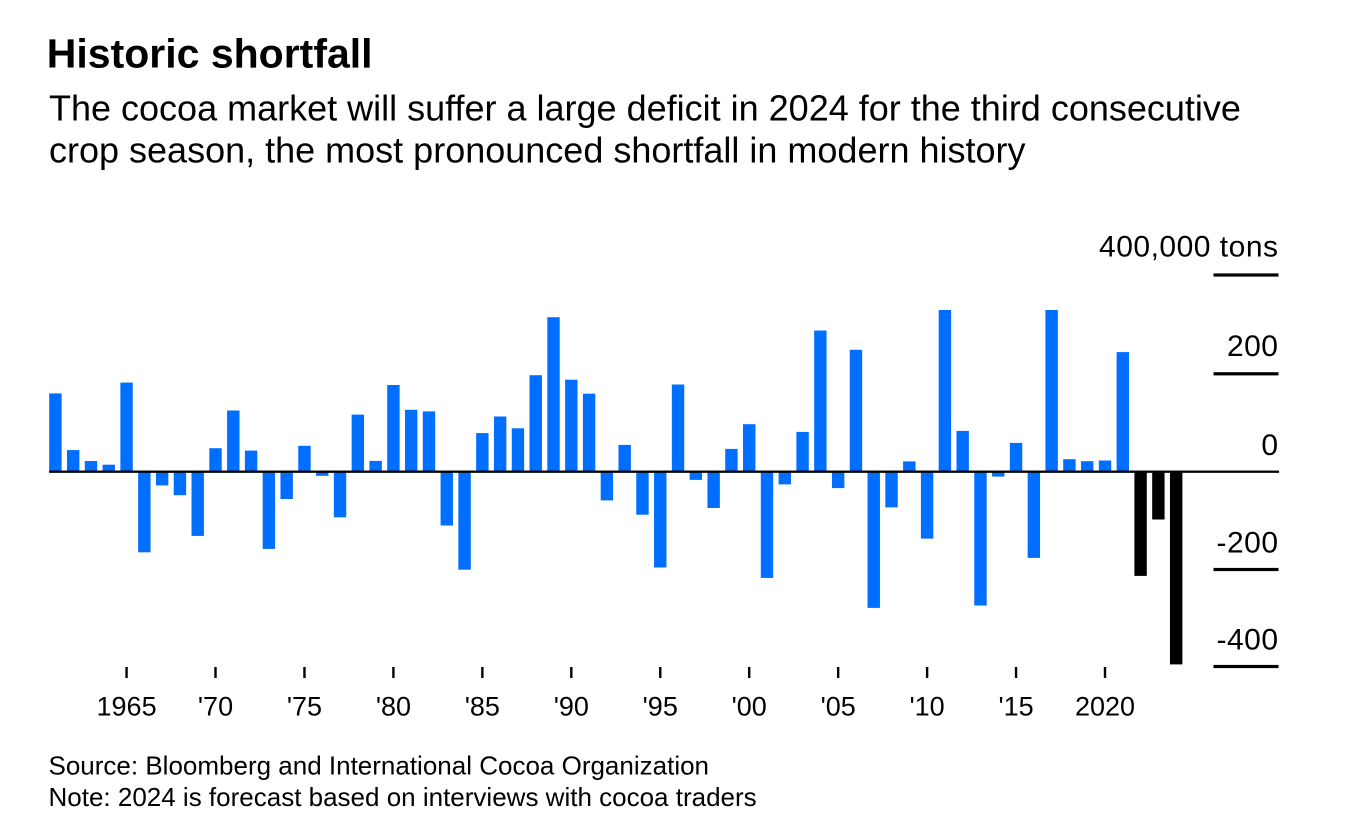 The image size is (1350, 832). What do you see at coordinates (1247, 542) in the screenshot?
I see `svg-text: -200` at bounding box center [1247, 542].